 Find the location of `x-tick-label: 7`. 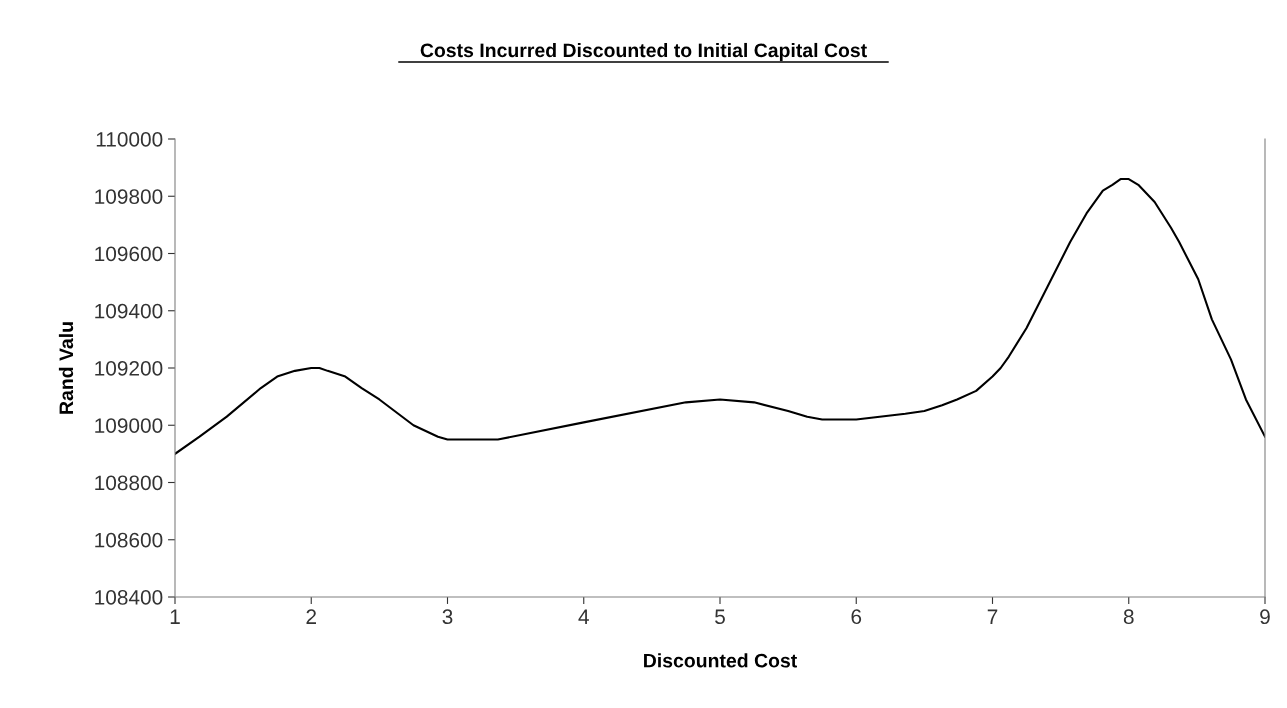

x-tick-label: 7 is located at coordinates (992, 616).